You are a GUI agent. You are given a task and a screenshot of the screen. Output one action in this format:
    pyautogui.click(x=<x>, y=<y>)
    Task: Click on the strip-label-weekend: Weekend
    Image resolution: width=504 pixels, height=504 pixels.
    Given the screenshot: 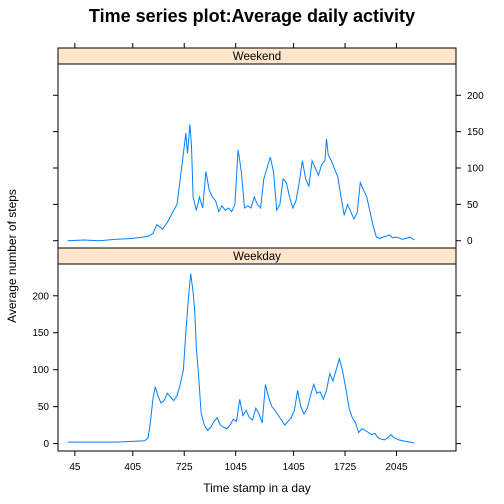 What is the action you would take?
    pyautogui.click(x=257, y=57)
    